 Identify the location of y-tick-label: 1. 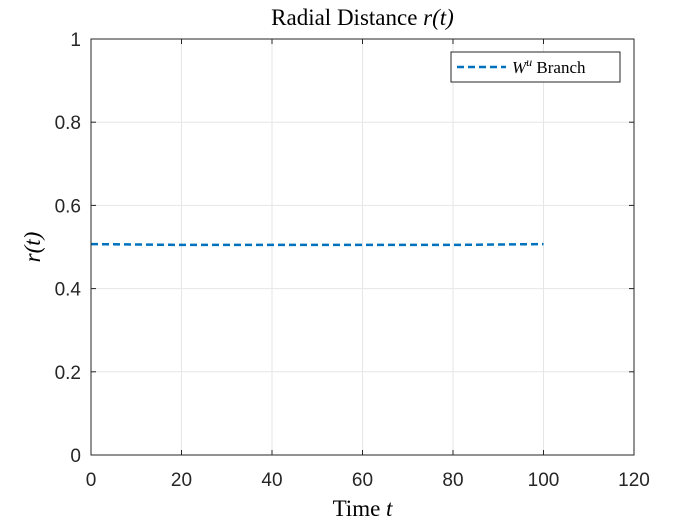
(75, 40).